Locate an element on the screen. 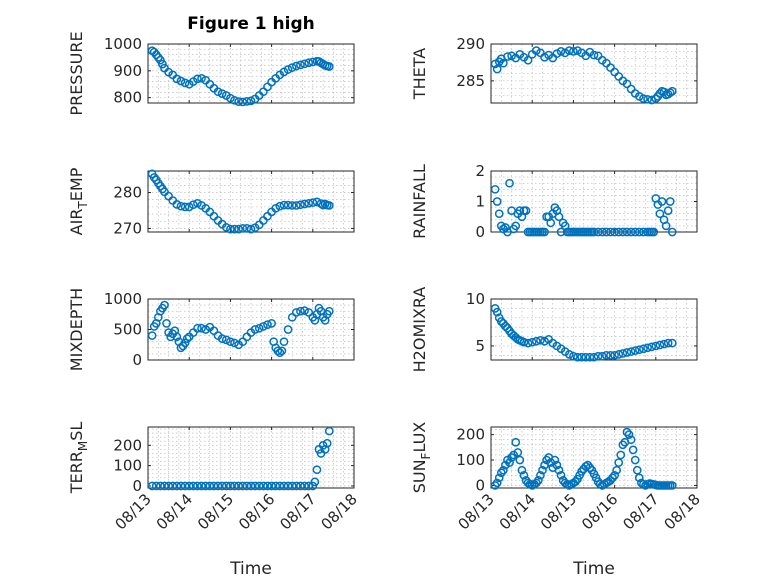 The height and width of the screenshot is (583, 778). subplot-h2omixra: 5 10 H2OMIXRA is located at coordinates (554, 330).